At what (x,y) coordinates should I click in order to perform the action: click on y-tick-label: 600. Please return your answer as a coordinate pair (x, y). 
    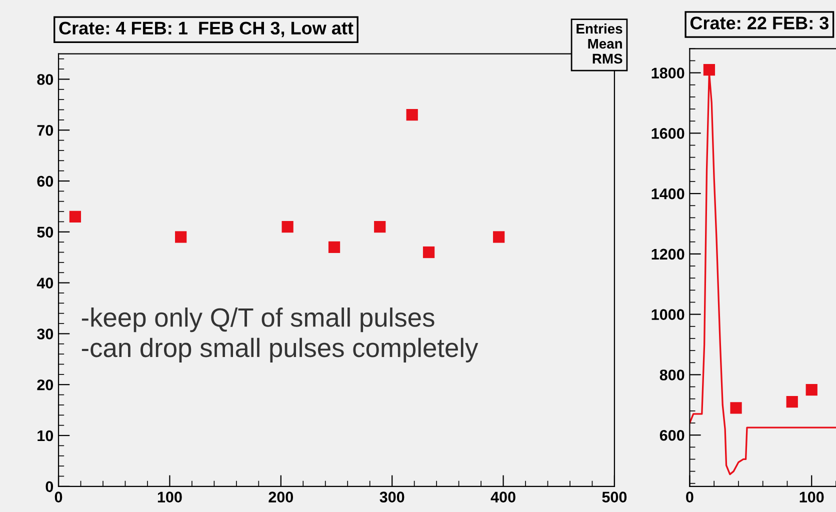
    Looking at the image, I should click on (672, 435).